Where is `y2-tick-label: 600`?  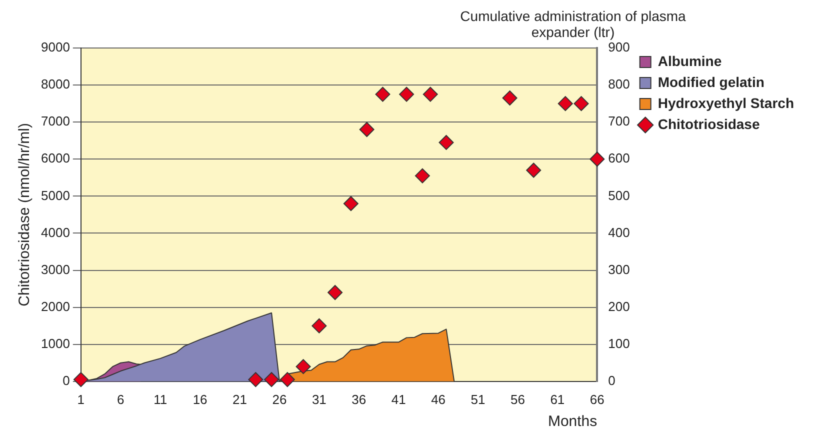 y2-tick-label: 600 is located at coordinates (619, 158).